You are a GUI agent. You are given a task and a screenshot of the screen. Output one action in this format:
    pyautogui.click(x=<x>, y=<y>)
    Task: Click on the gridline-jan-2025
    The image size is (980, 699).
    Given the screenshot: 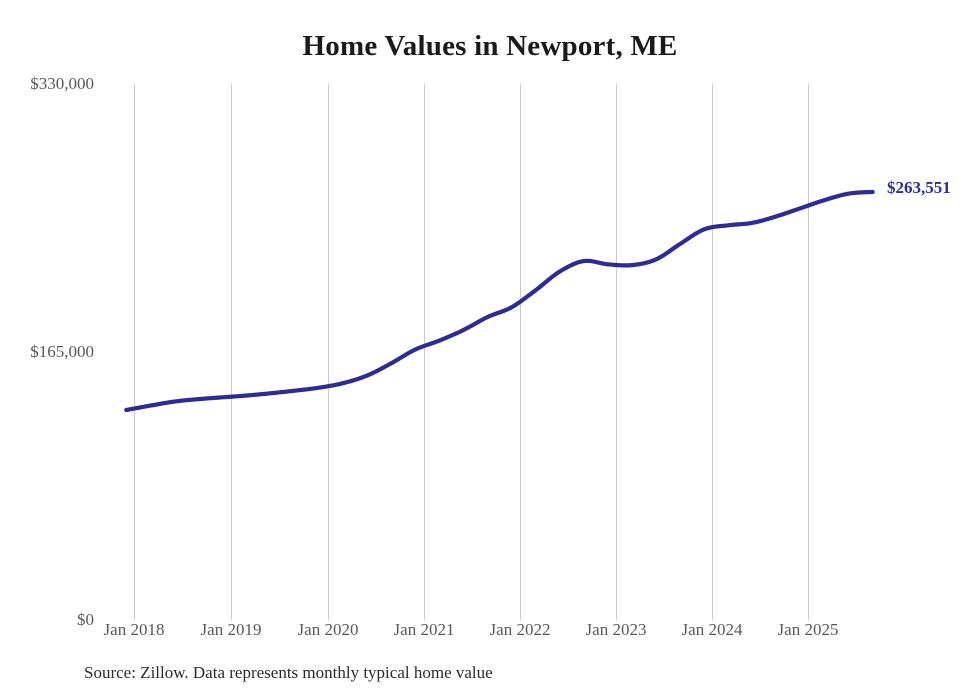 What is the action you would take?
    pyautogui.click(x=808, y=352)
    